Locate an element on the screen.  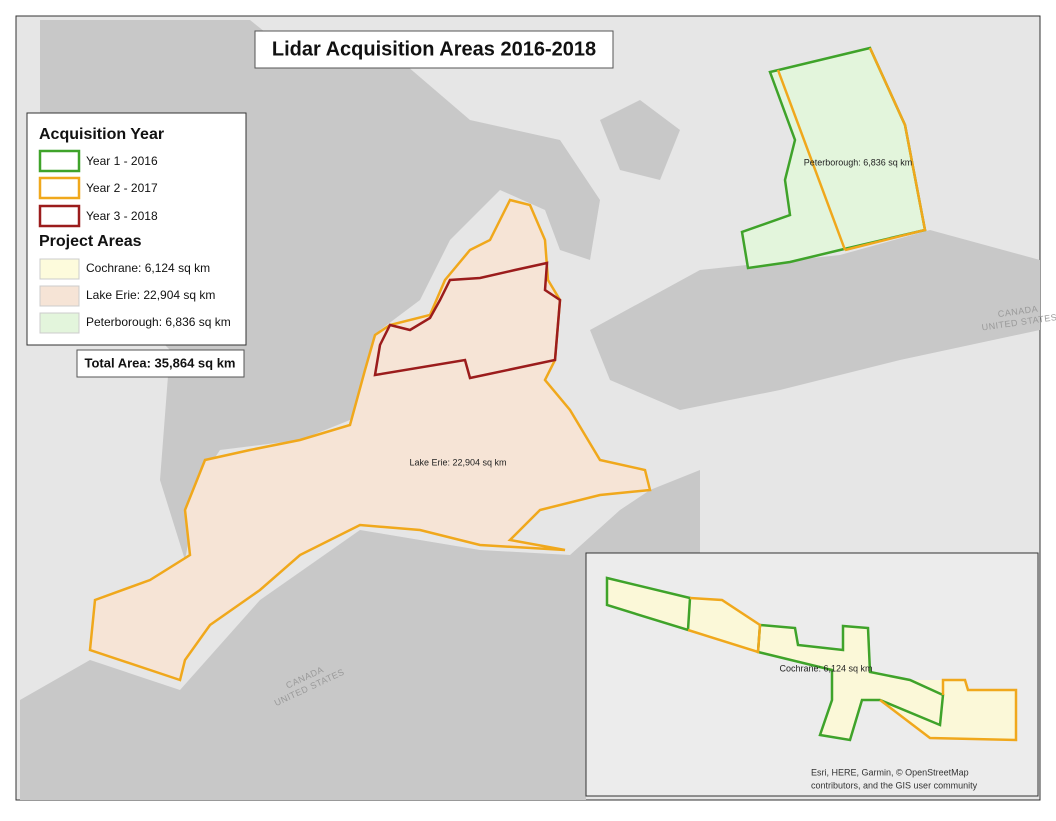
total-area: Total Area: 35,864 sq km is located at coordinates (159, 362).